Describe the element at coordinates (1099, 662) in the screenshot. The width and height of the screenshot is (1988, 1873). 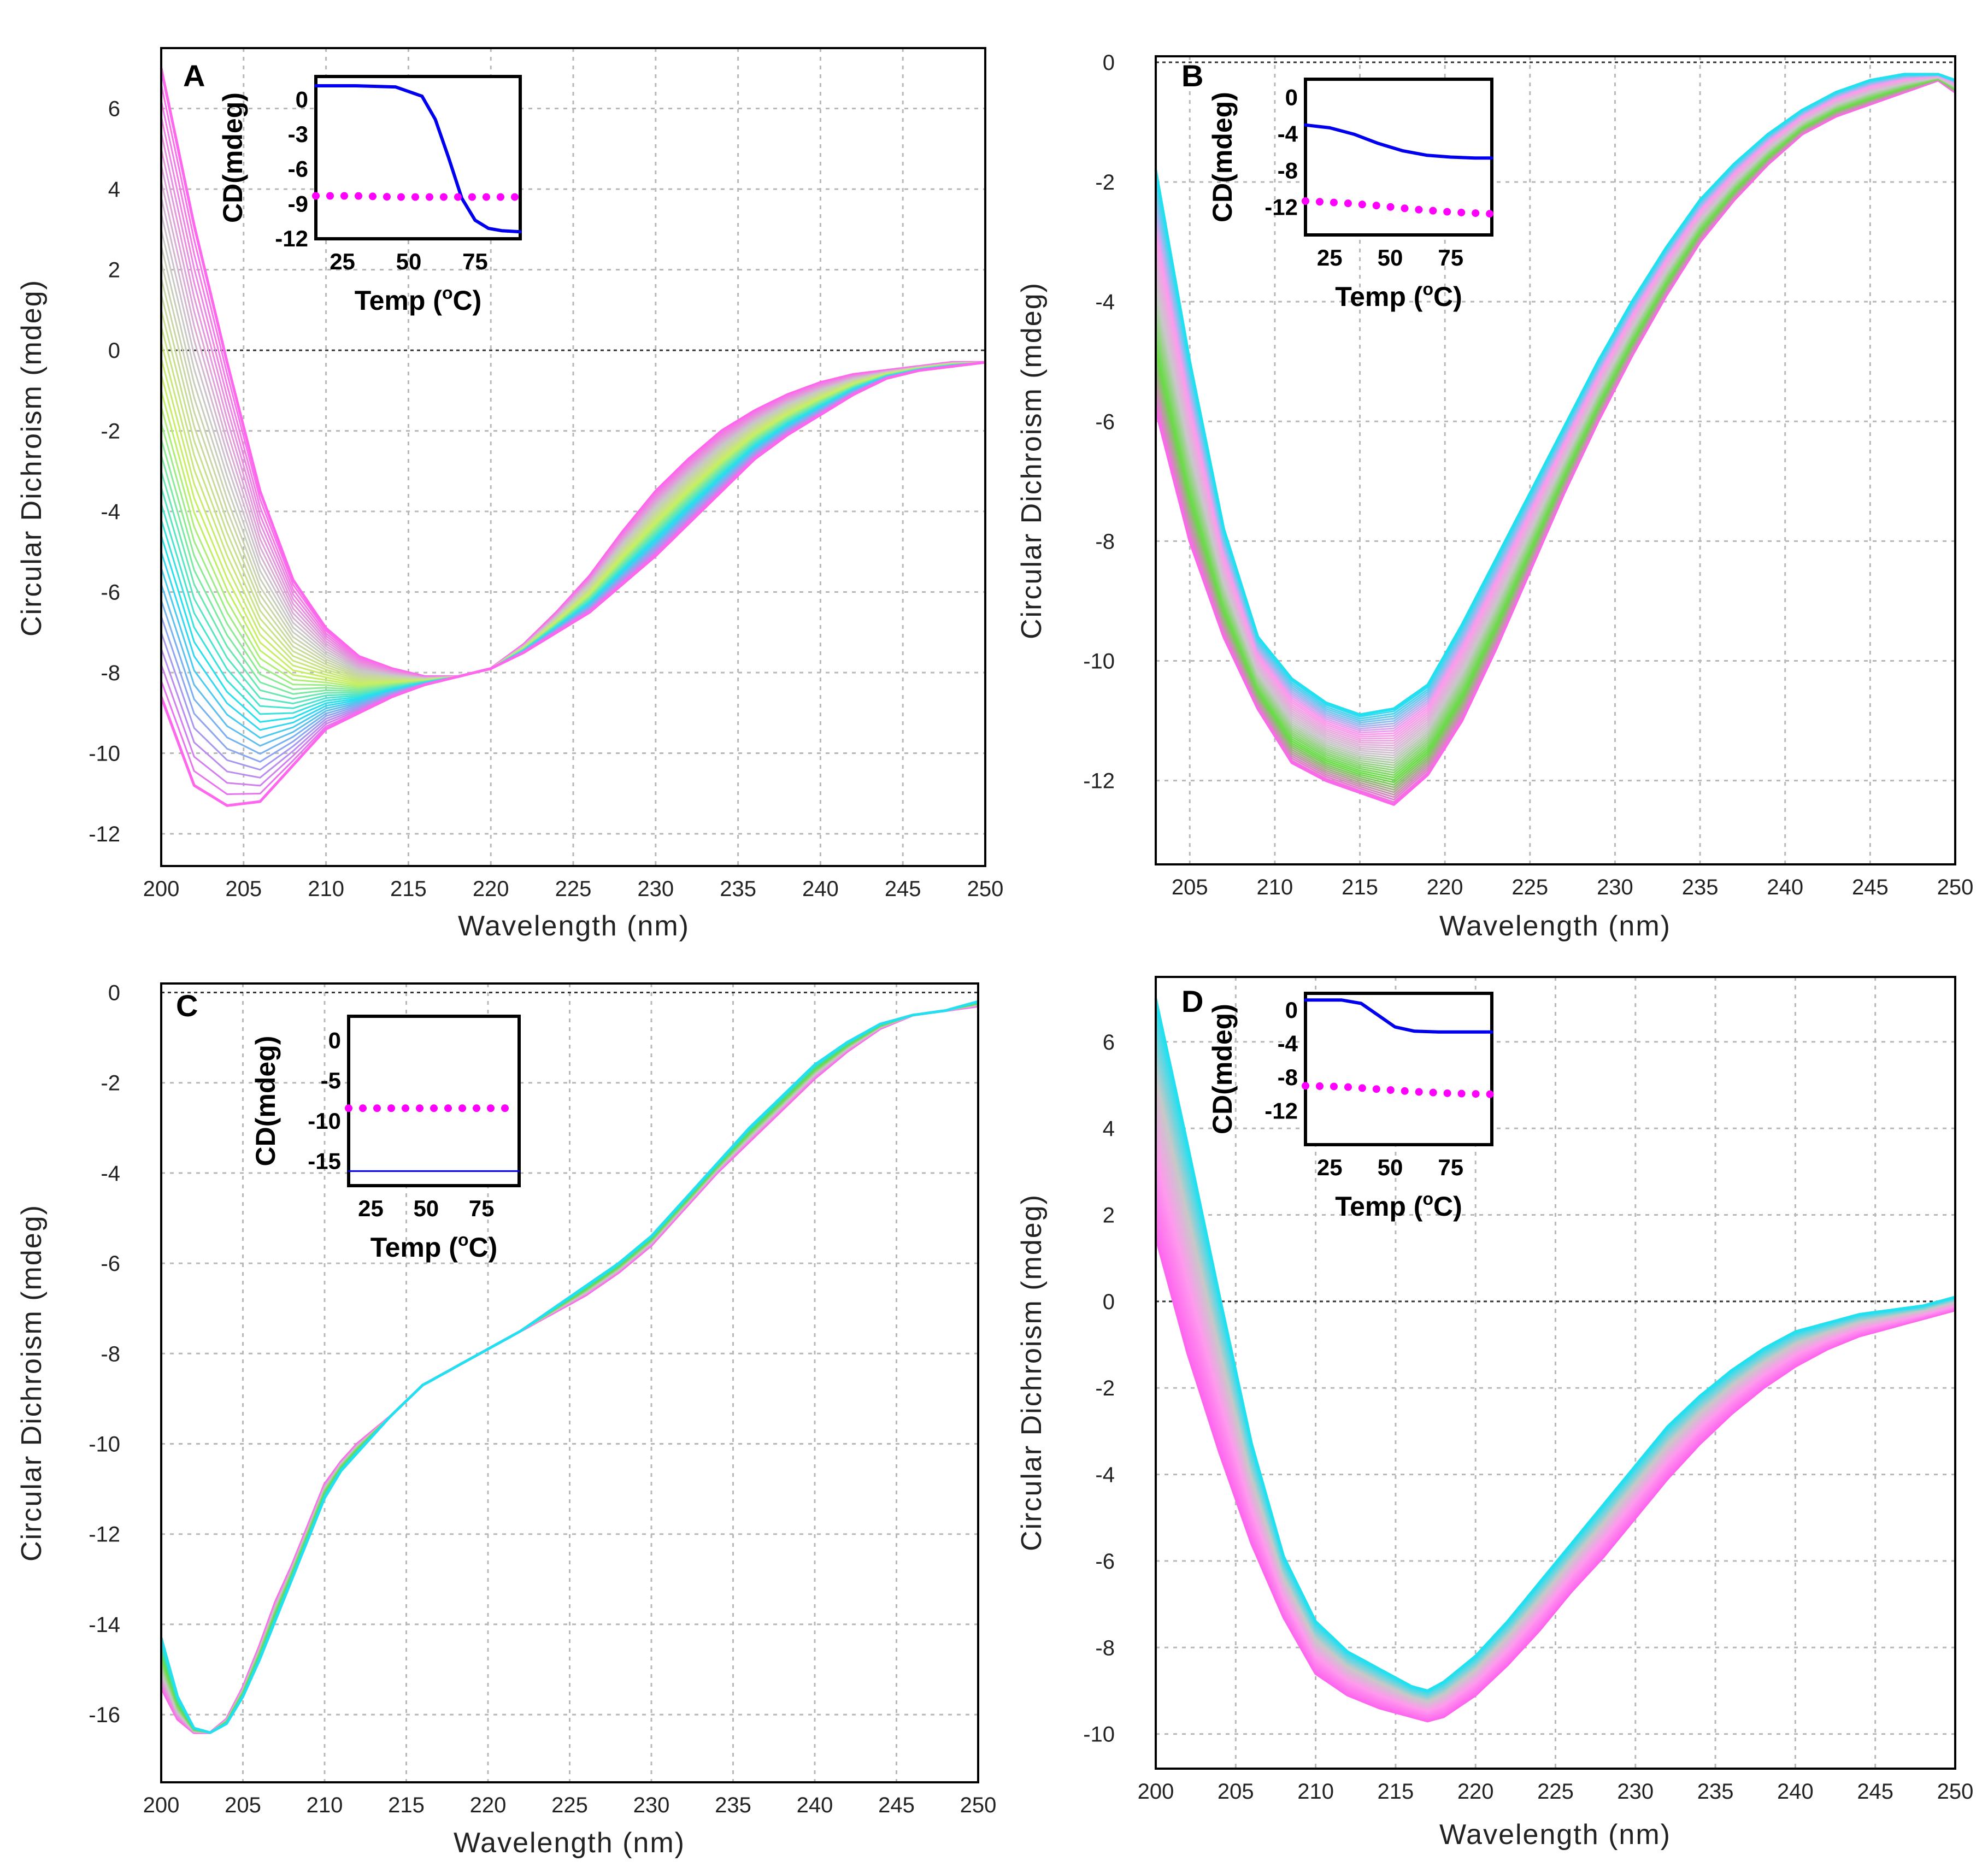
I see `y-tick-label: -10` at that location.